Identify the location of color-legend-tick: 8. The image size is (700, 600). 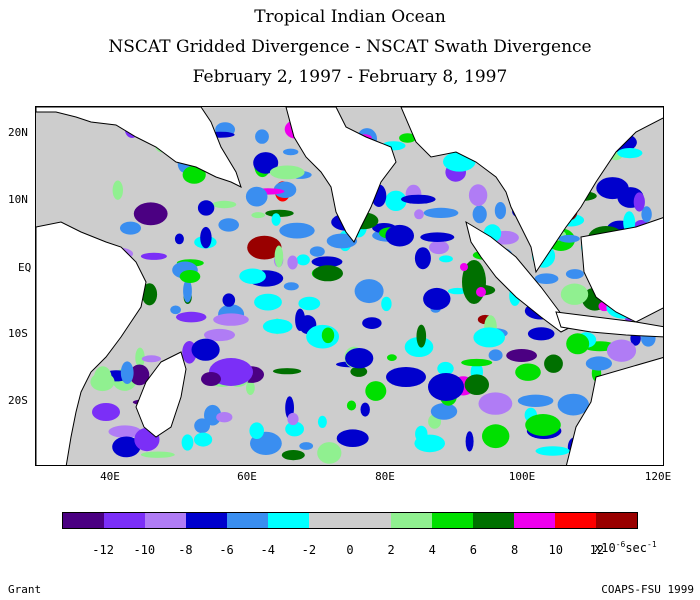
(514, 550).